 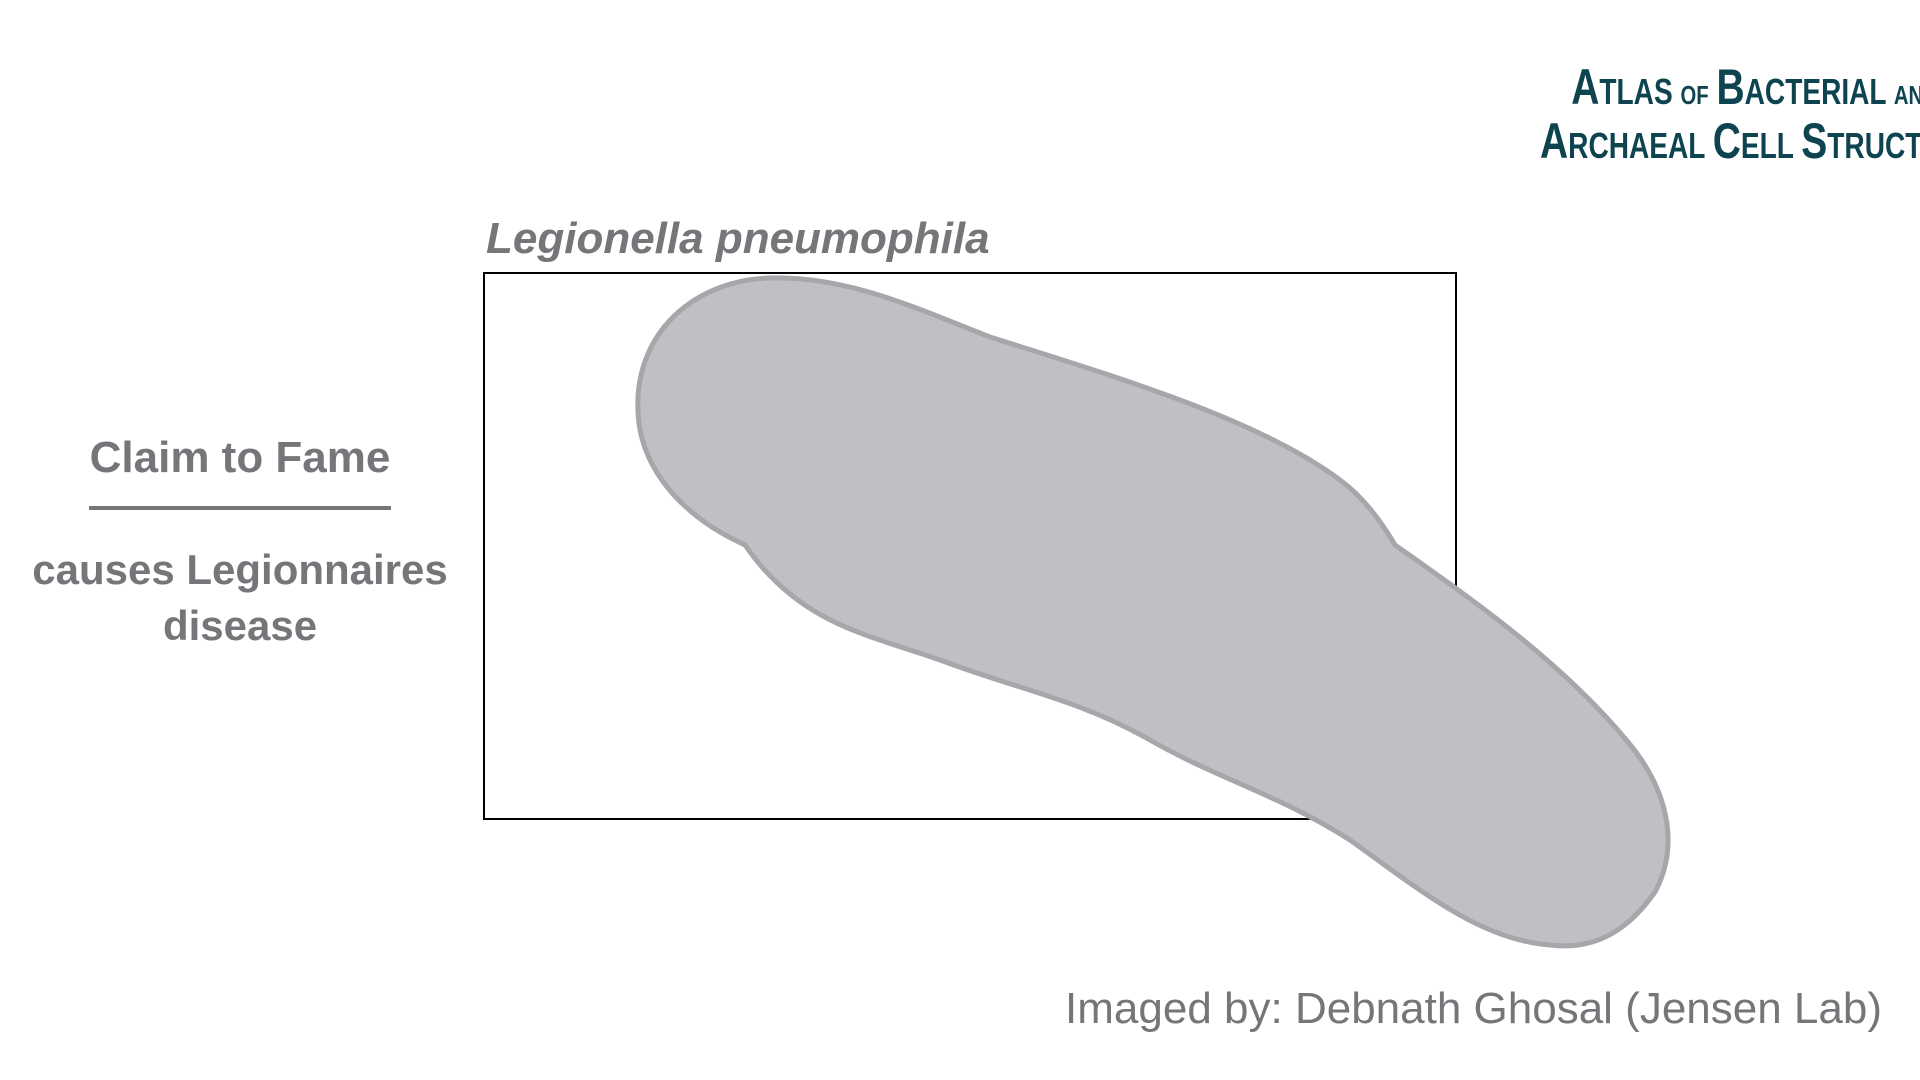 What do you see at coordinates (240, 457) in the screenshot?
I see `claim-heading: Claim to Fame` at bounding box center [240, 457].